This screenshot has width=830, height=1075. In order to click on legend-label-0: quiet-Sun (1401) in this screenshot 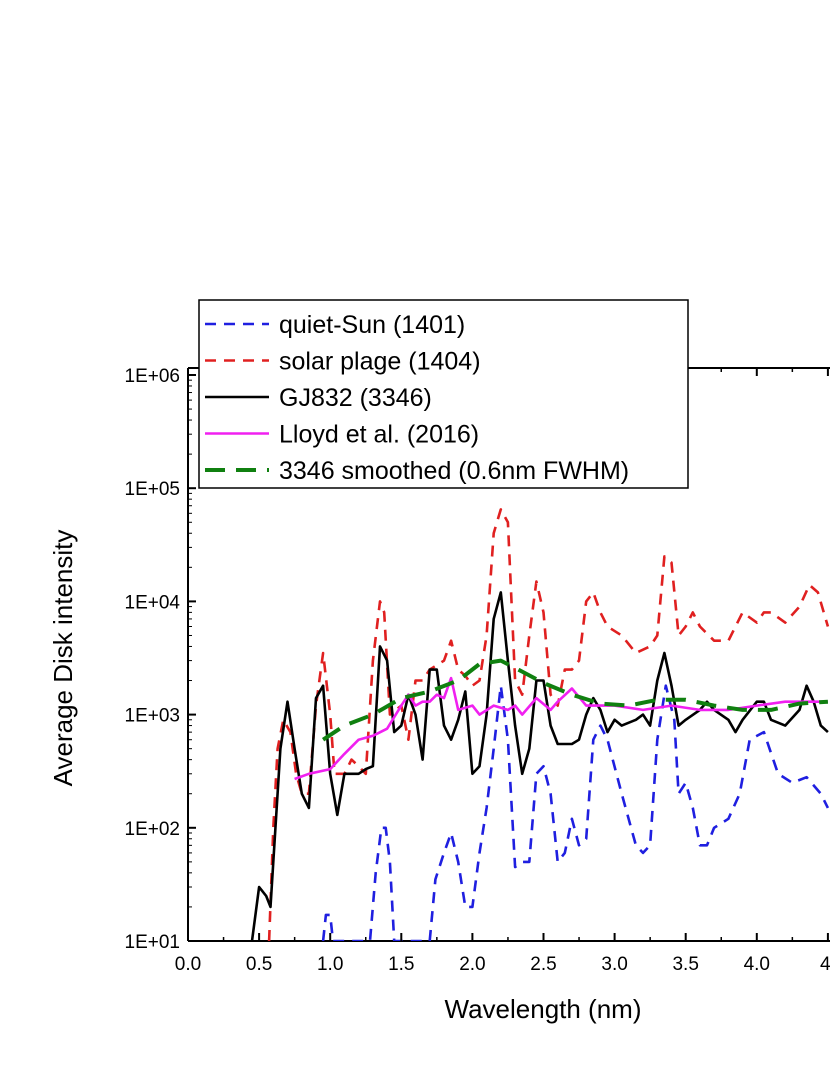, I will do `click(372, 325)`.